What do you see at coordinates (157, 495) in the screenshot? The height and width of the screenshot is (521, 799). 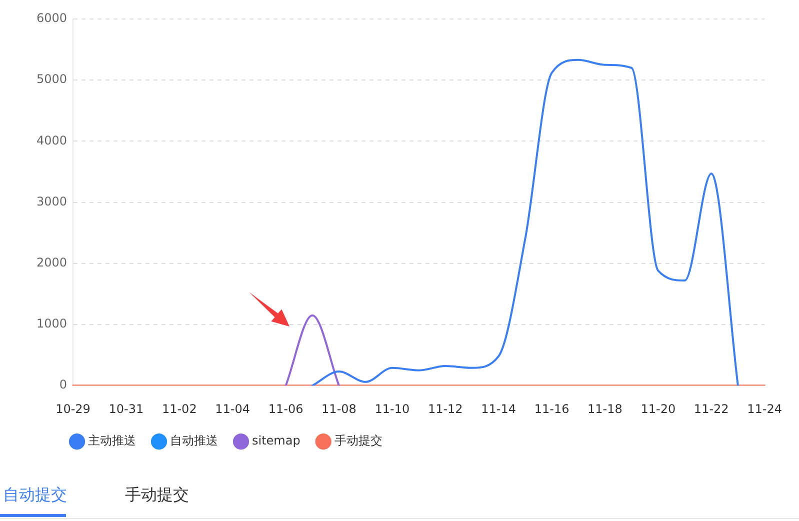 I see `text: 手动提交` at bounding box center [157, 495].